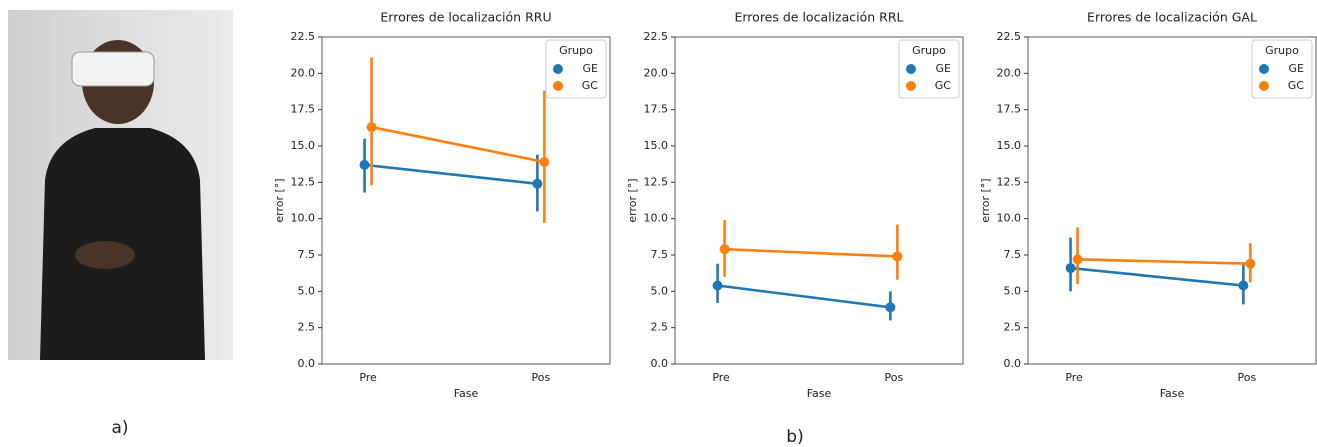 The image size is (1317, 447). I want to click on chart-title: Errores de localización GAL, so click(1172, 17).